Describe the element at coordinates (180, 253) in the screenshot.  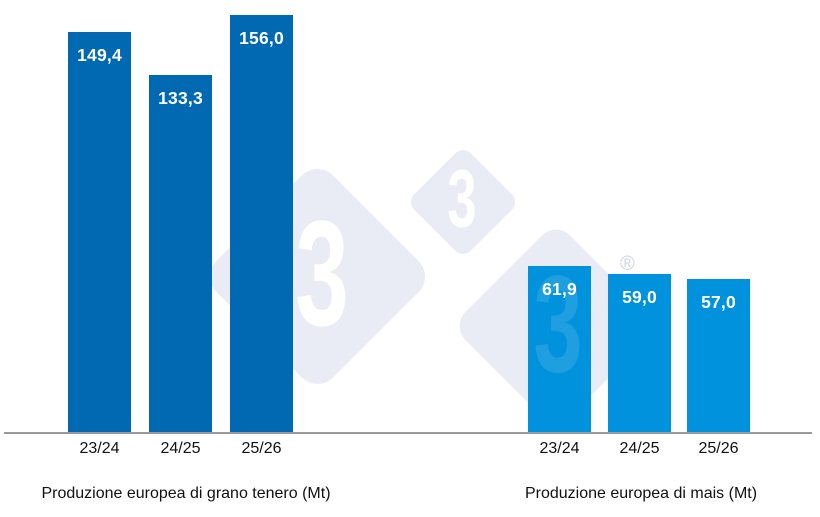
I see `bar-grano-tenero-24/25: 133,3` at that location.